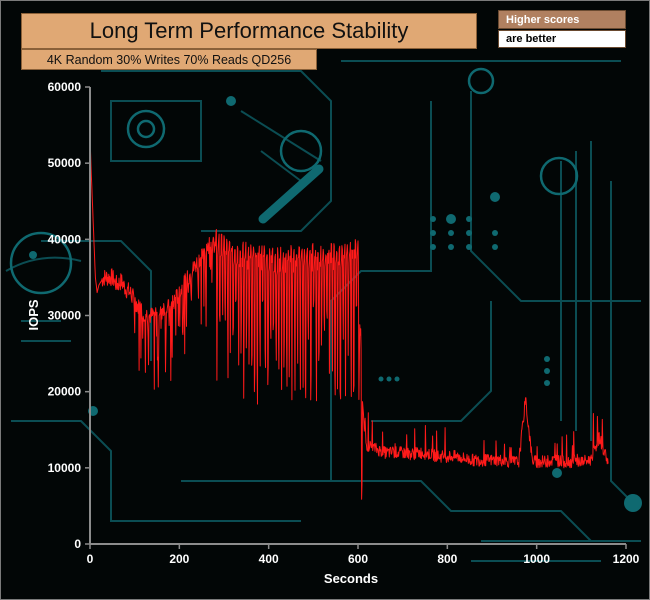 This screenshot has height=600, width=650. Describe the element at coordinates (65, 239) in the screenshot. I see `y-tick-label: 40000` at that location.